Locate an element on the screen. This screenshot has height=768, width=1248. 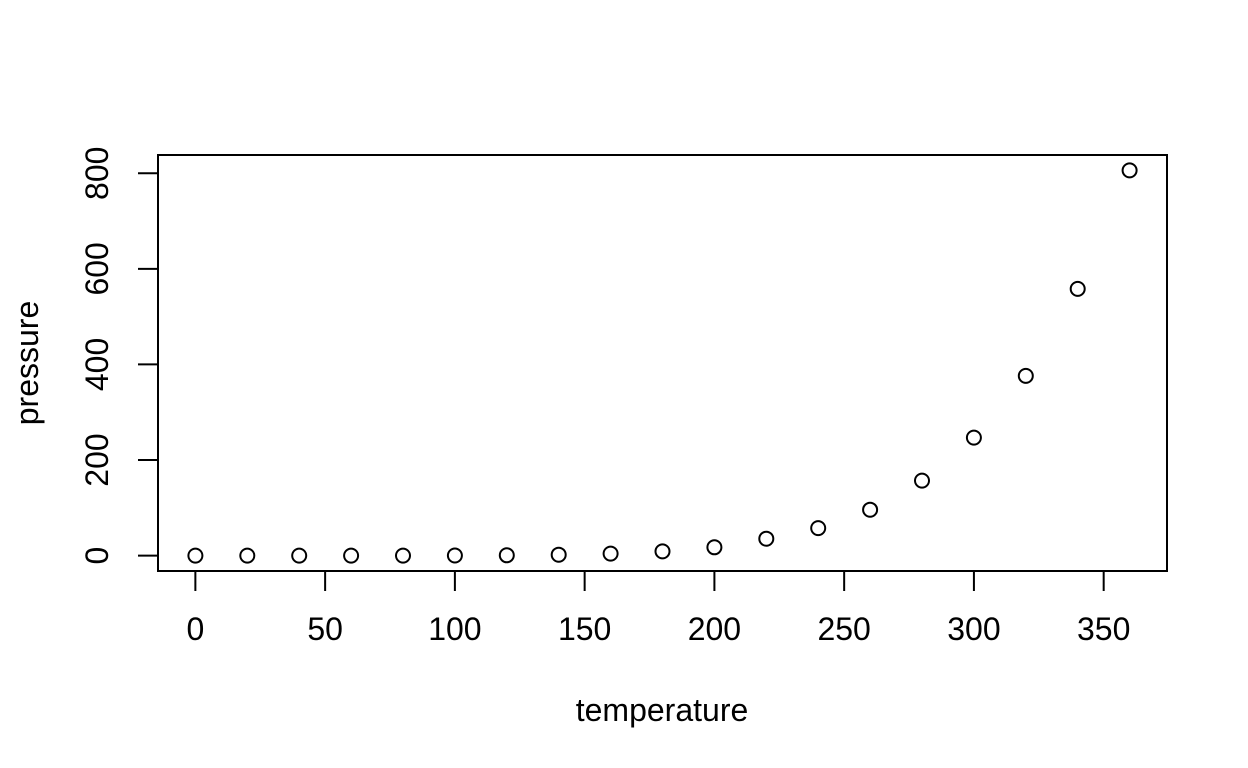
y-tick-label: 400 is located at coordinates (97, 364).